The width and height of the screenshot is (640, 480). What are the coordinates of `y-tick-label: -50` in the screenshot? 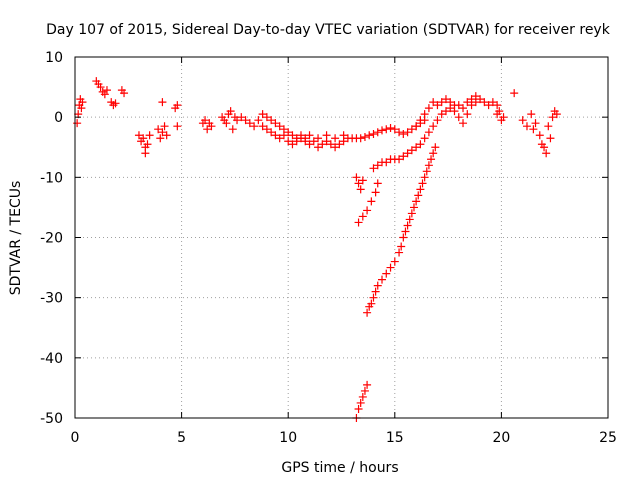 It's located at (51, 419).